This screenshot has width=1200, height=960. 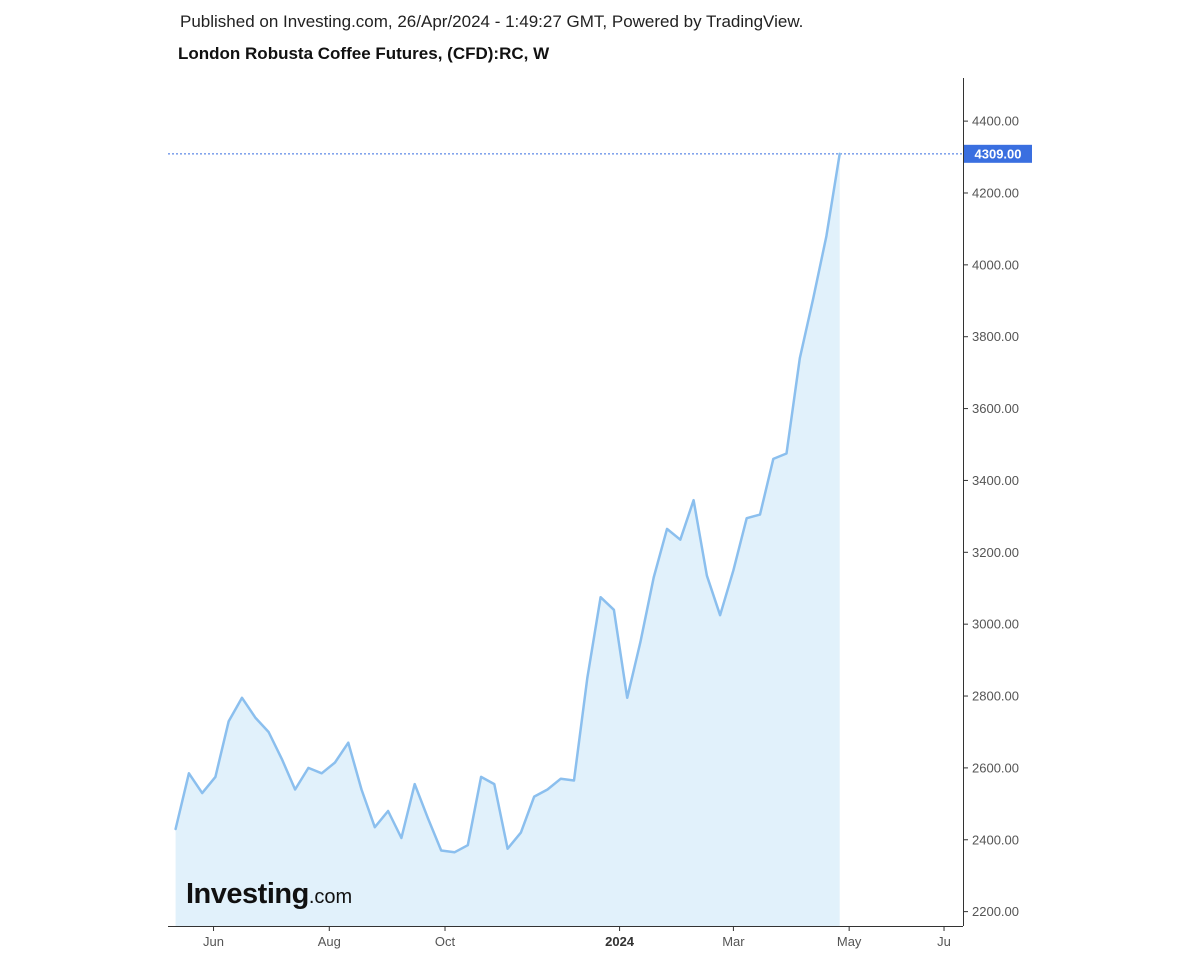 I want to click on y-tick-label: 2400.00, so click(x=995, y=839).